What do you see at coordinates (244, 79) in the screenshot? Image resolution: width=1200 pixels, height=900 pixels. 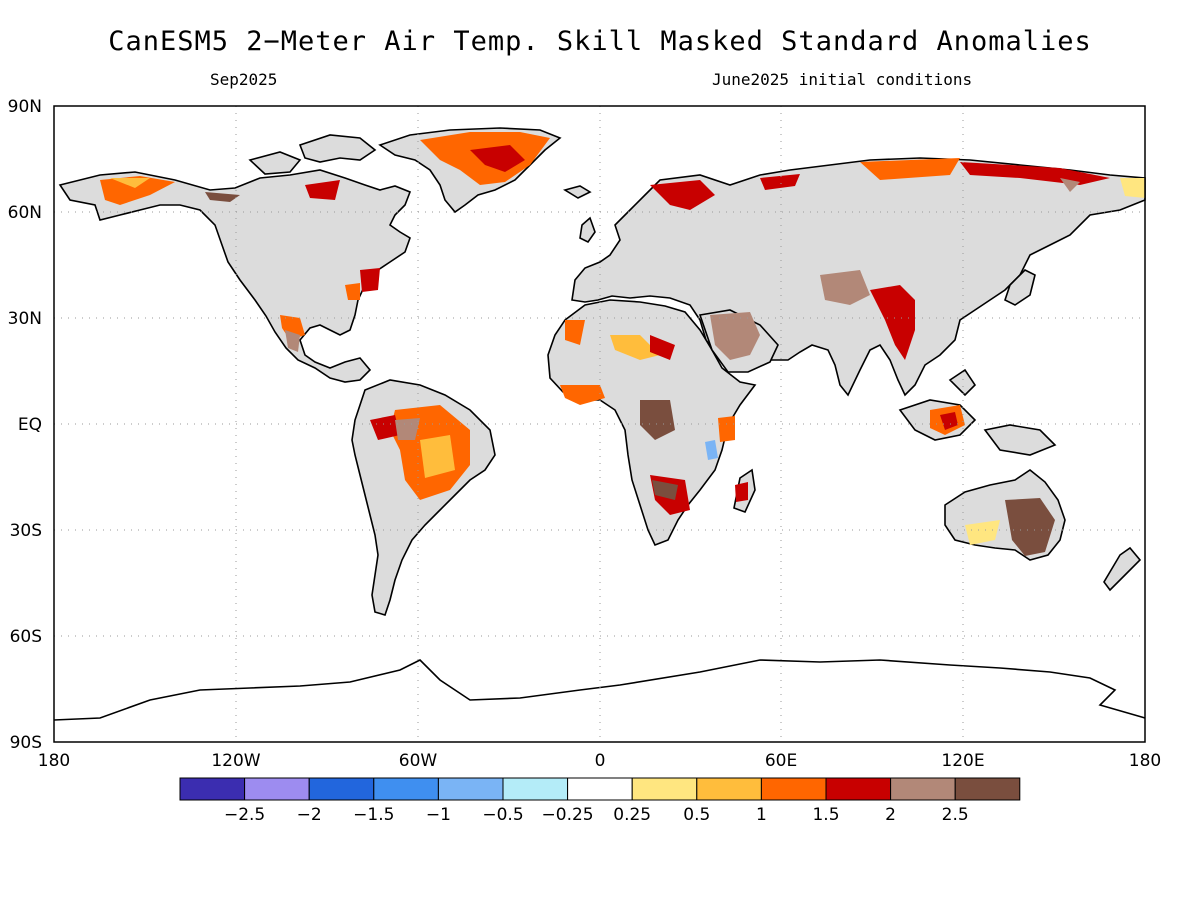 I see `valid-month-label: Sep2025` at bounding box center [244, 79].